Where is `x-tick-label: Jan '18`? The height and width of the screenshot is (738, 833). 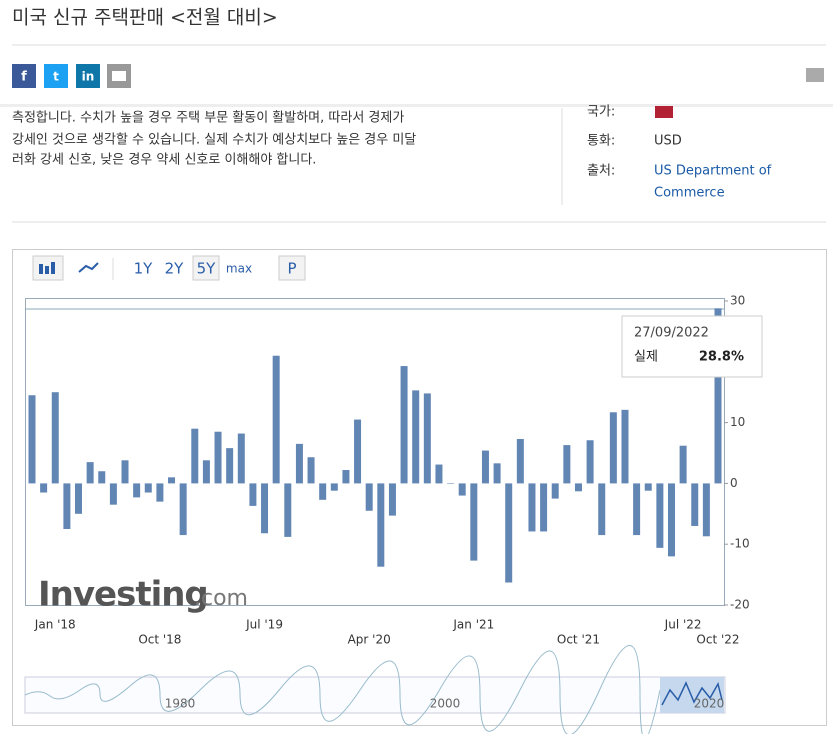 x-tick-label: Jan '18 is located at coordinates (55, 625).